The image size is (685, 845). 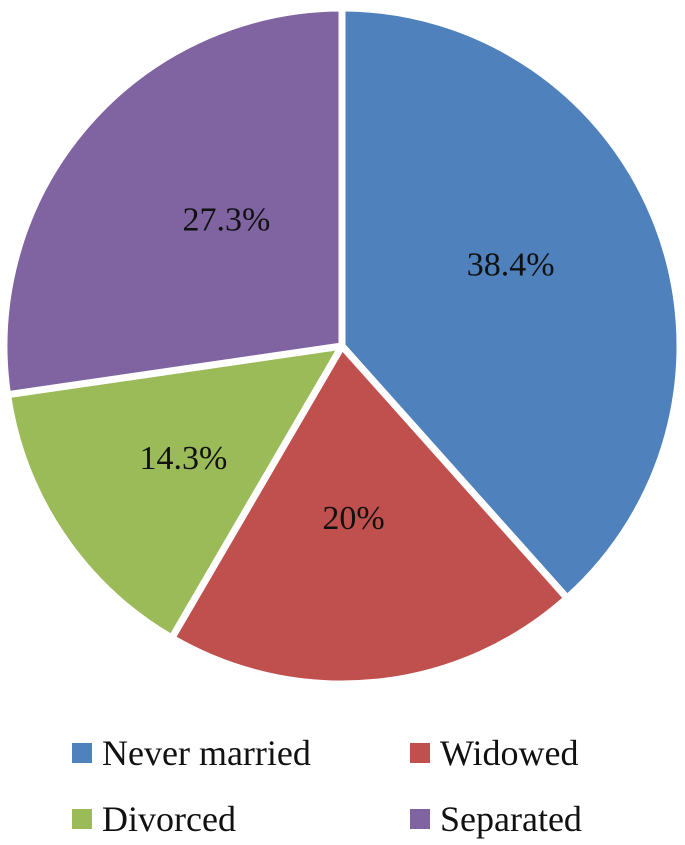 What do you see at coordinates (206, 753) in the screenshot?
I see `legend-label-never-married: Never married` at bounding box center [206, 753].